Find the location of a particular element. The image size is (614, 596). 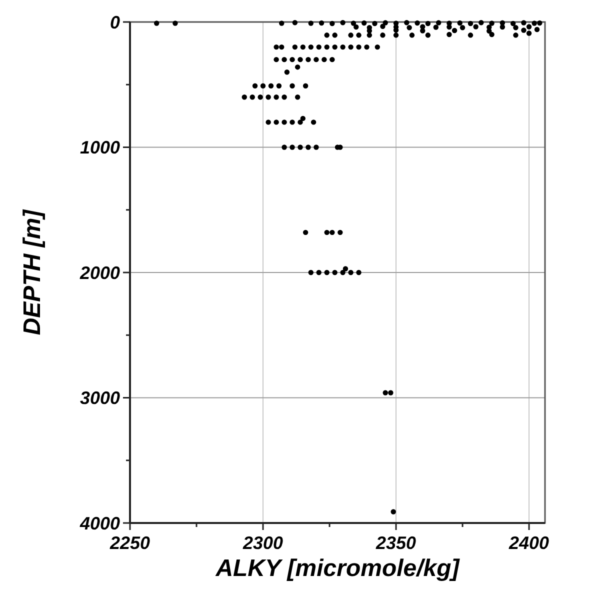

y-tick-label: 3000 is located at coordinates (100, 398).